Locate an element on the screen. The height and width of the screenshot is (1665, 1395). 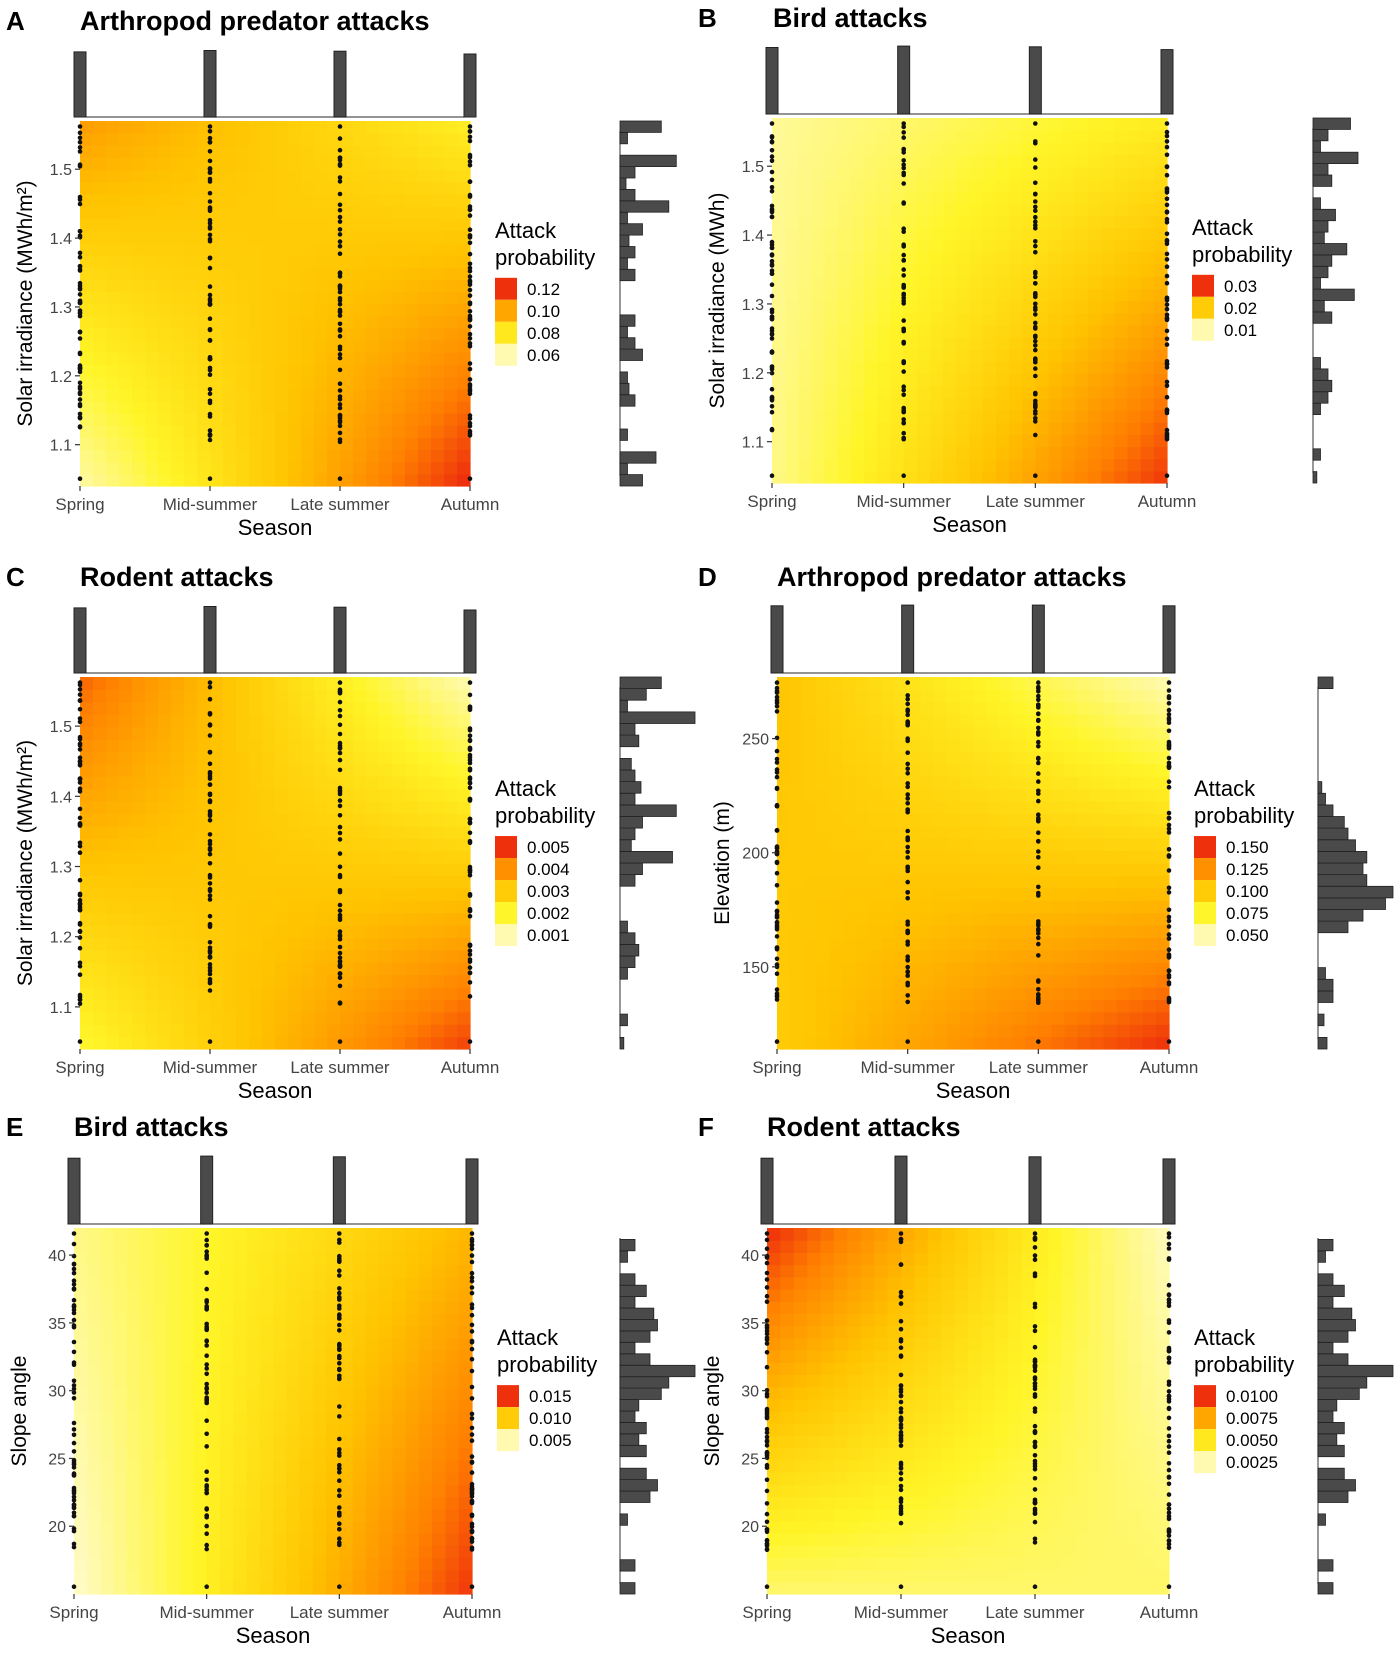
panel-letter: D is located at coordinates (707, 577).